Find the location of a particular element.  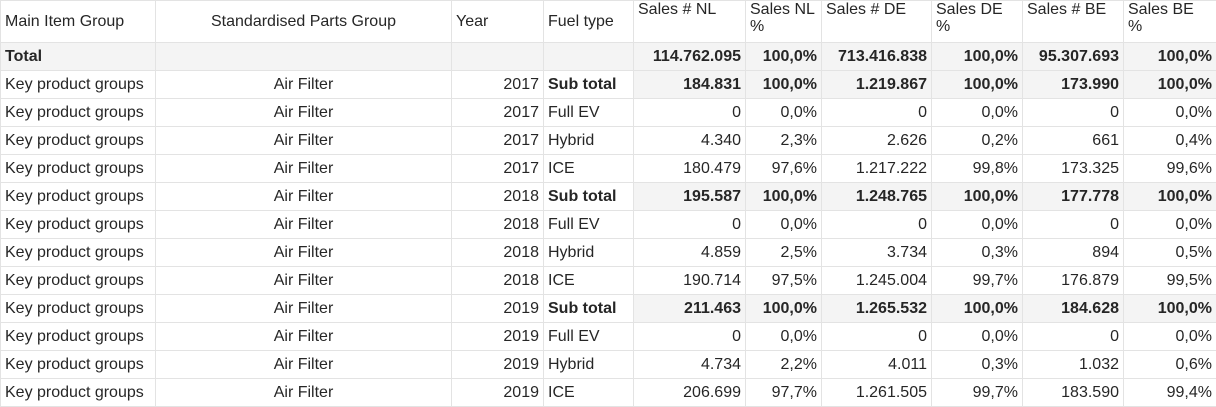

cell-sales-de: 1.217.222 is located at coordinates (877, 169).